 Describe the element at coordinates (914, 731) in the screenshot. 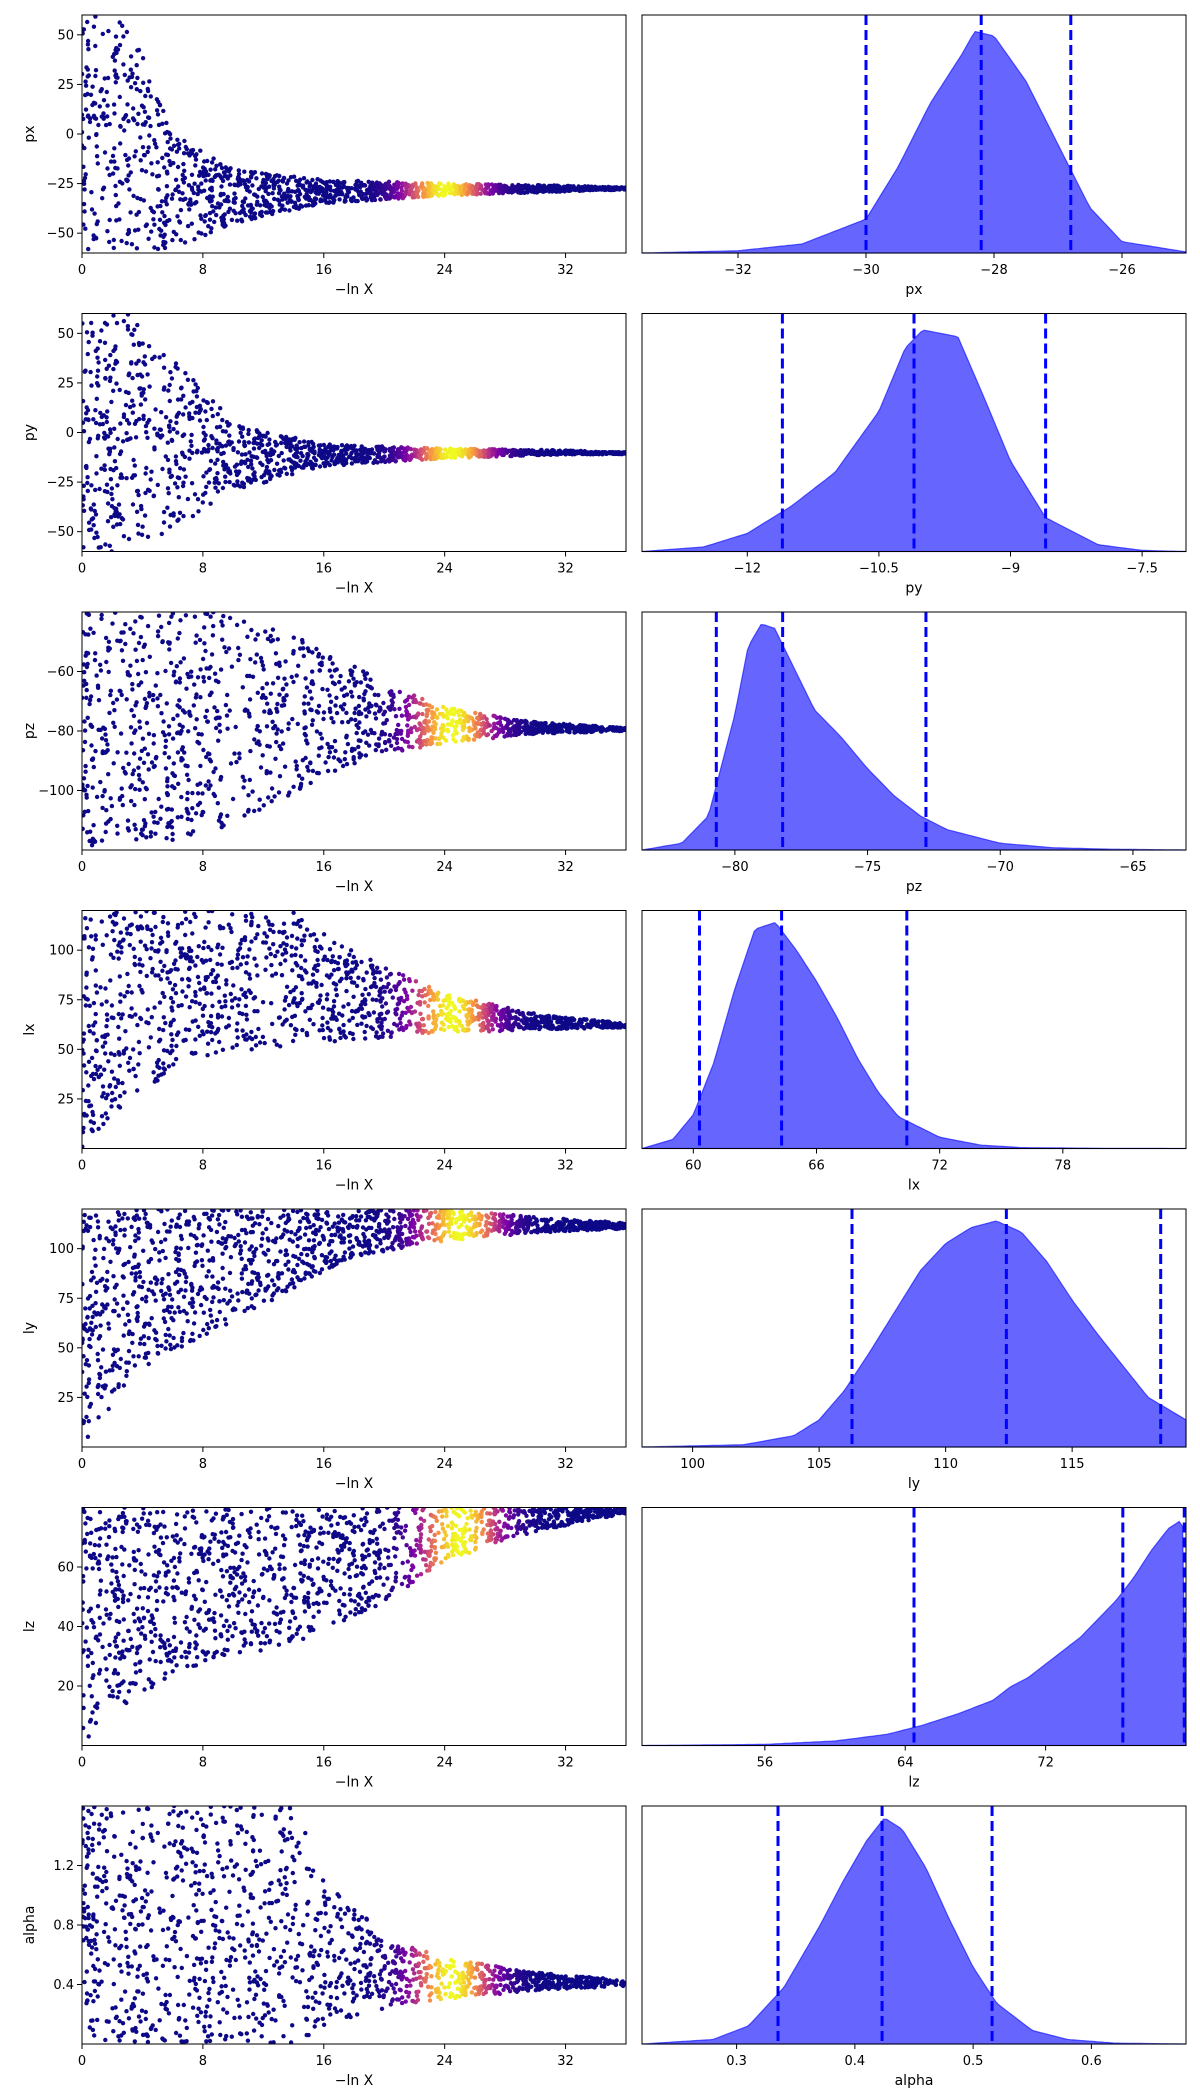

I see `axes-frame` at that location.